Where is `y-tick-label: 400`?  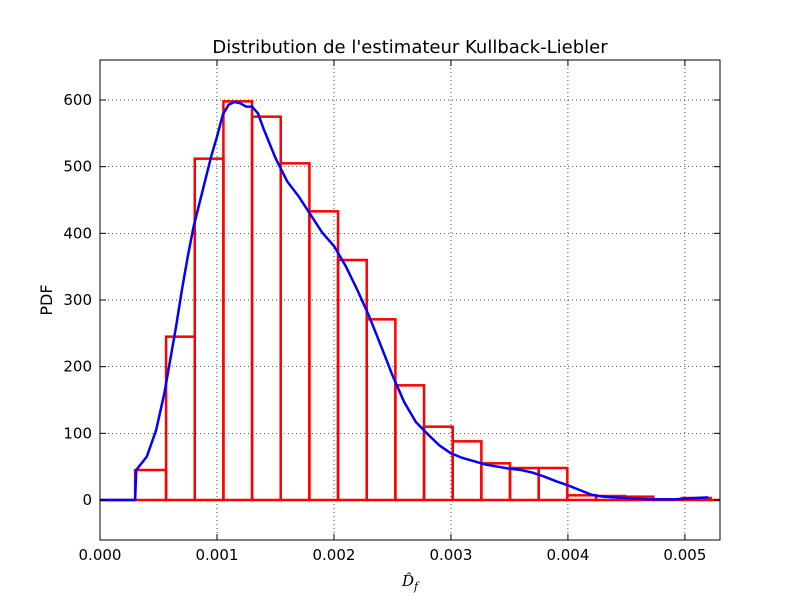
y-tick-label: 400 is located at coordinates (77, 233).